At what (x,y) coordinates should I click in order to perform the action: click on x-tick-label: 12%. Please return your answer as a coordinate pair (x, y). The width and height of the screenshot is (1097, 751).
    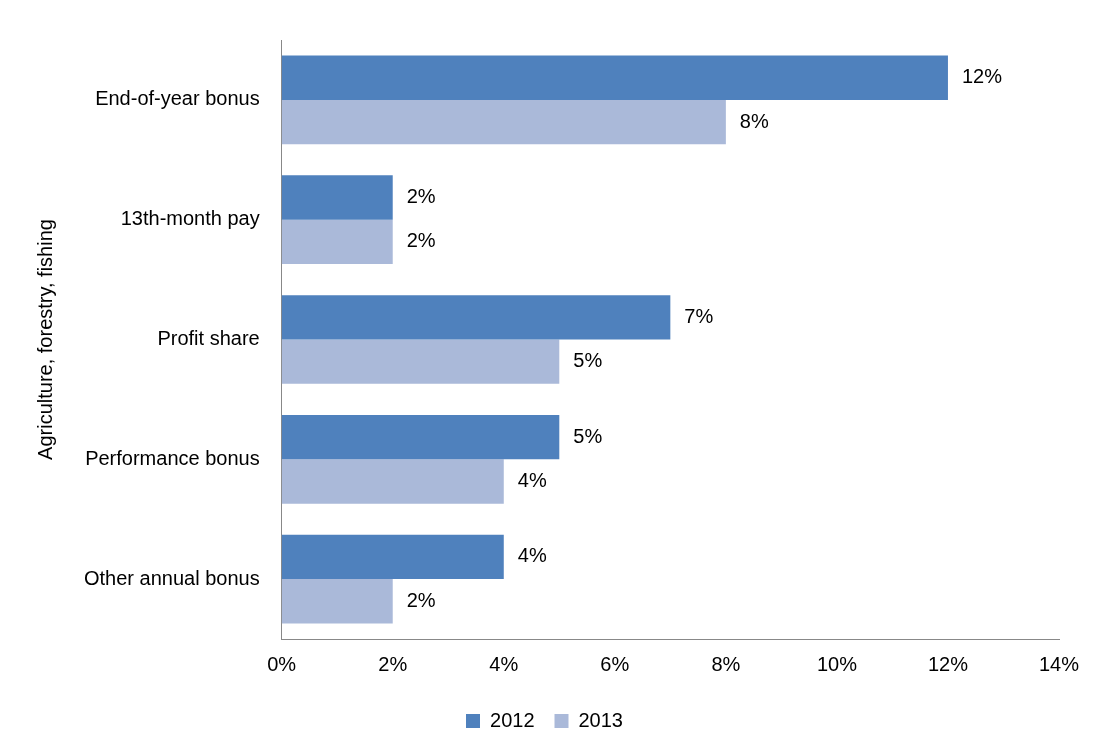
    Looking at the image, I should click on (948, 663).